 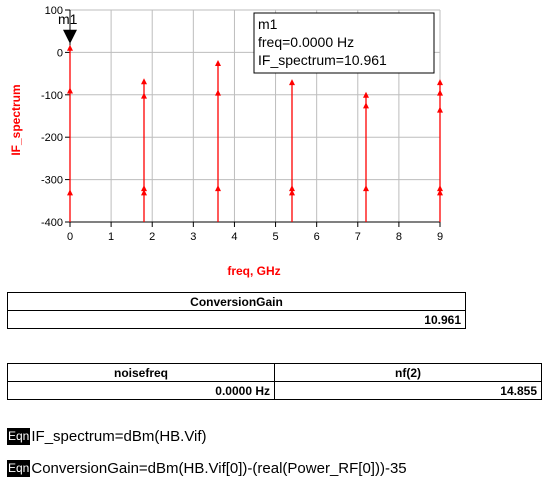 What do you see at coordinates (275, 237) in the screenshot?
I see `x-tick-label: 5` at bounding box center [275, 237].